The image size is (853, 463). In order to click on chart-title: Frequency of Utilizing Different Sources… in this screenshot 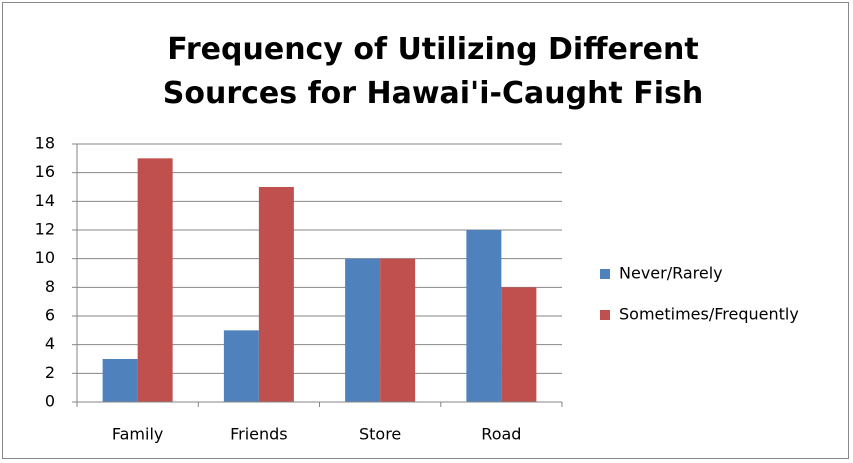, I will do `click(433, 71)`.